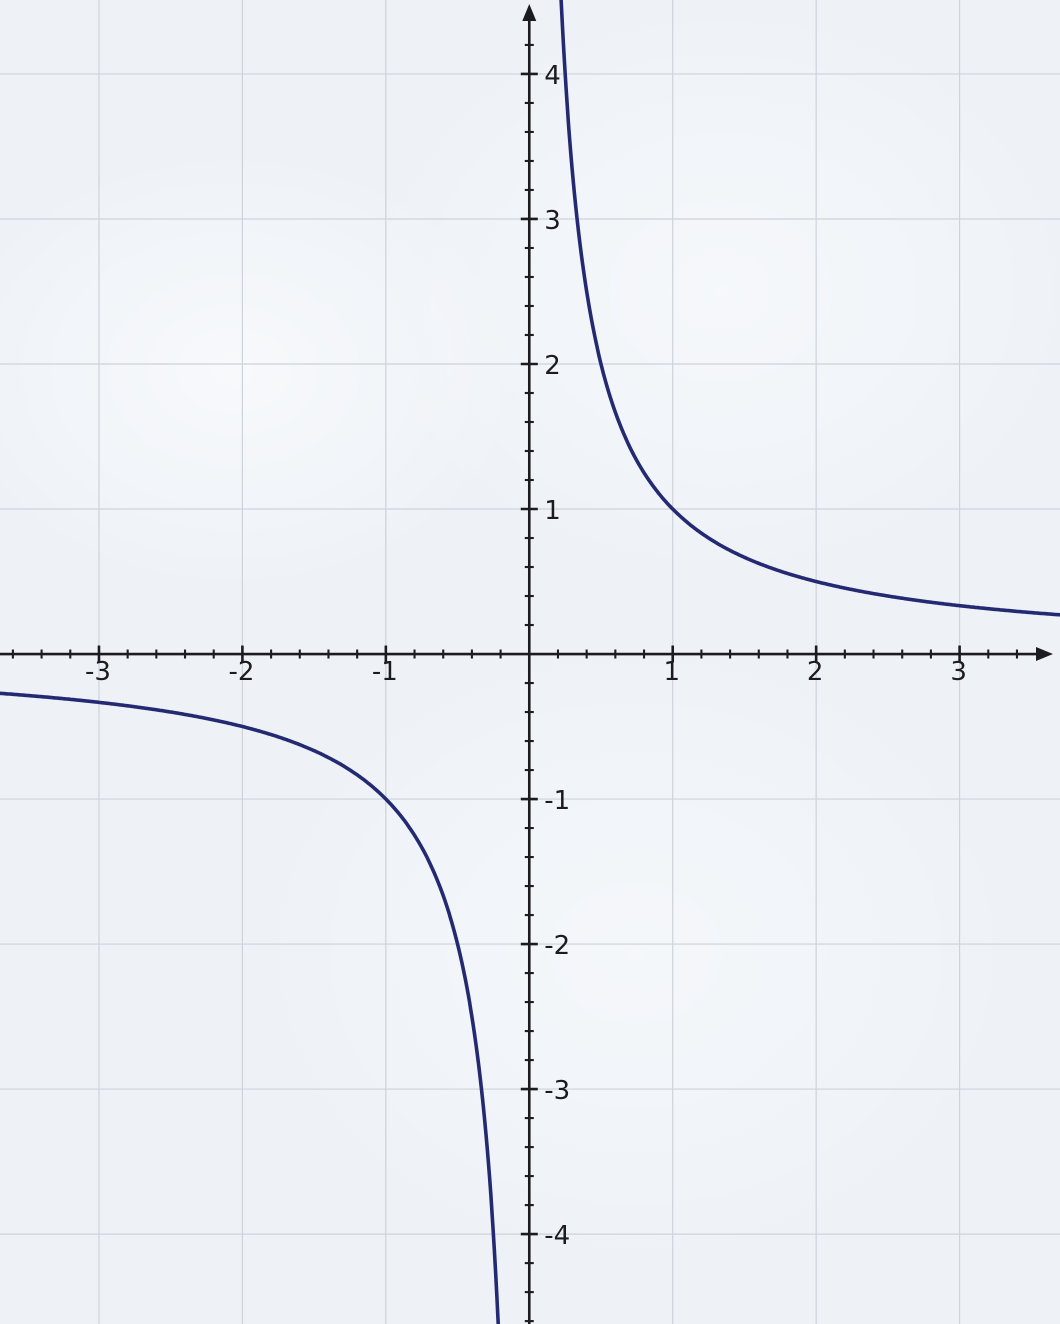  What do you see at coordinates (552, 366) in the screenshot?
I see `y-tick-label: 2` at bounding box center [552, 366].